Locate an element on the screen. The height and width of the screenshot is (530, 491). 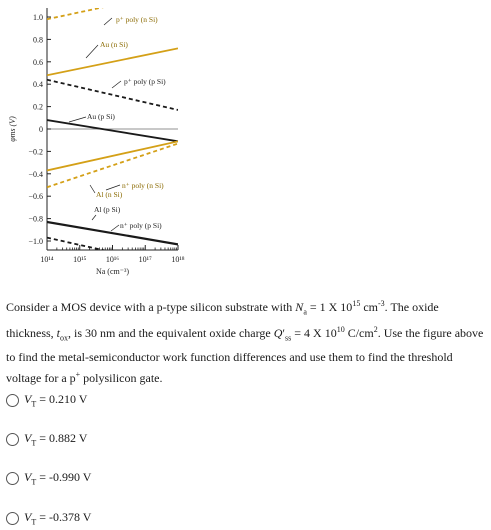
answer-option-3: VT = -0.990 V is located at coordinates (48, 478).